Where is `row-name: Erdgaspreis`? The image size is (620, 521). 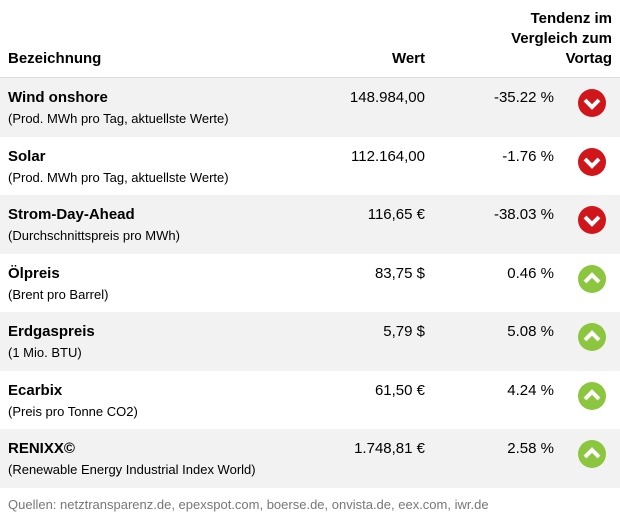 row-name: Erdgaspreis is located at coordinates (51, 331).